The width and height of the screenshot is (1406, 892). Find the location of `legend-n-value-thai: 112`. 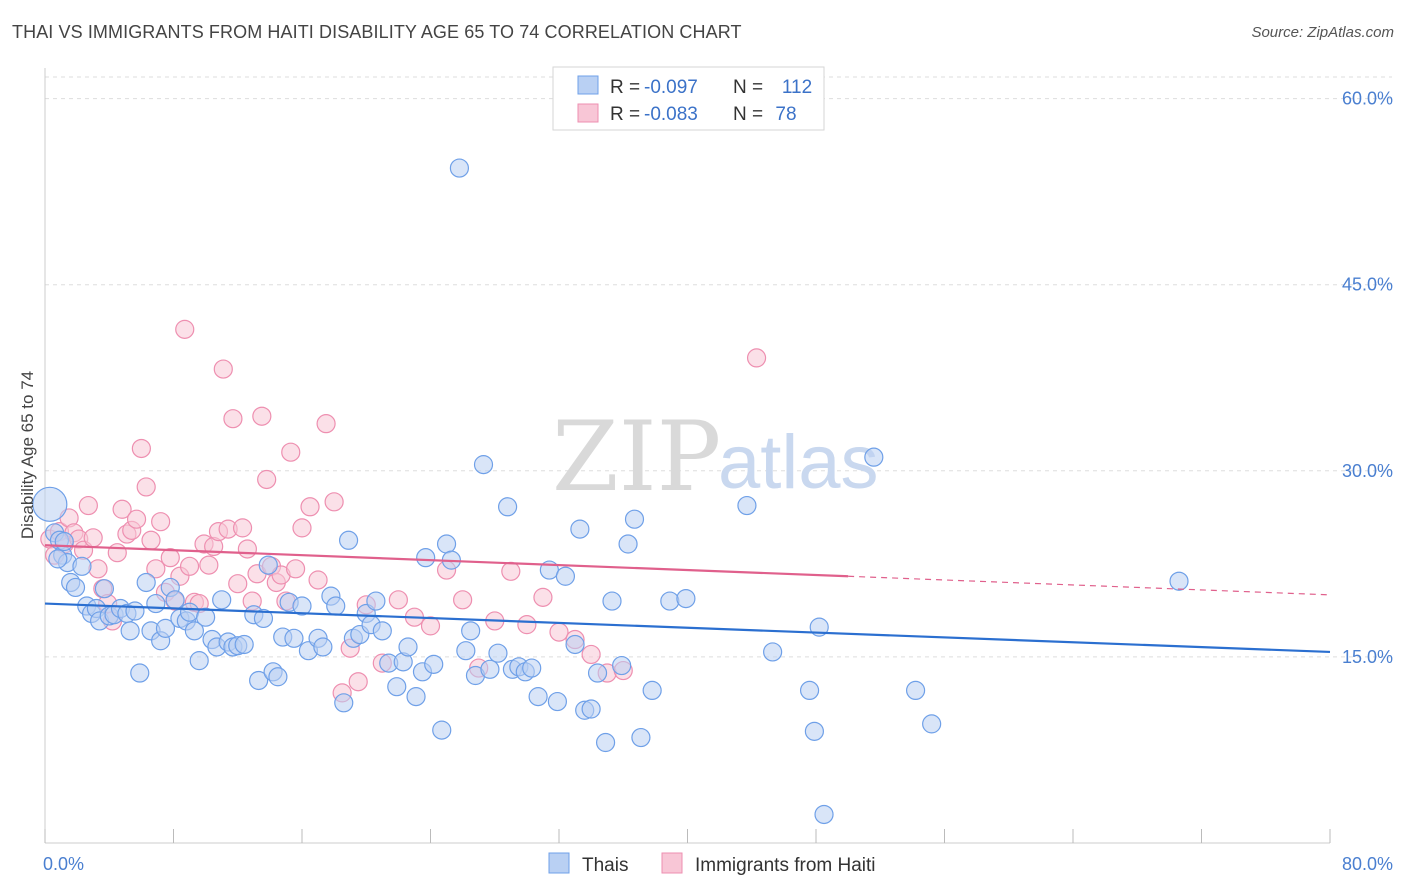

legend-n-value-thai: 112 is located at coordinates (797, 87).